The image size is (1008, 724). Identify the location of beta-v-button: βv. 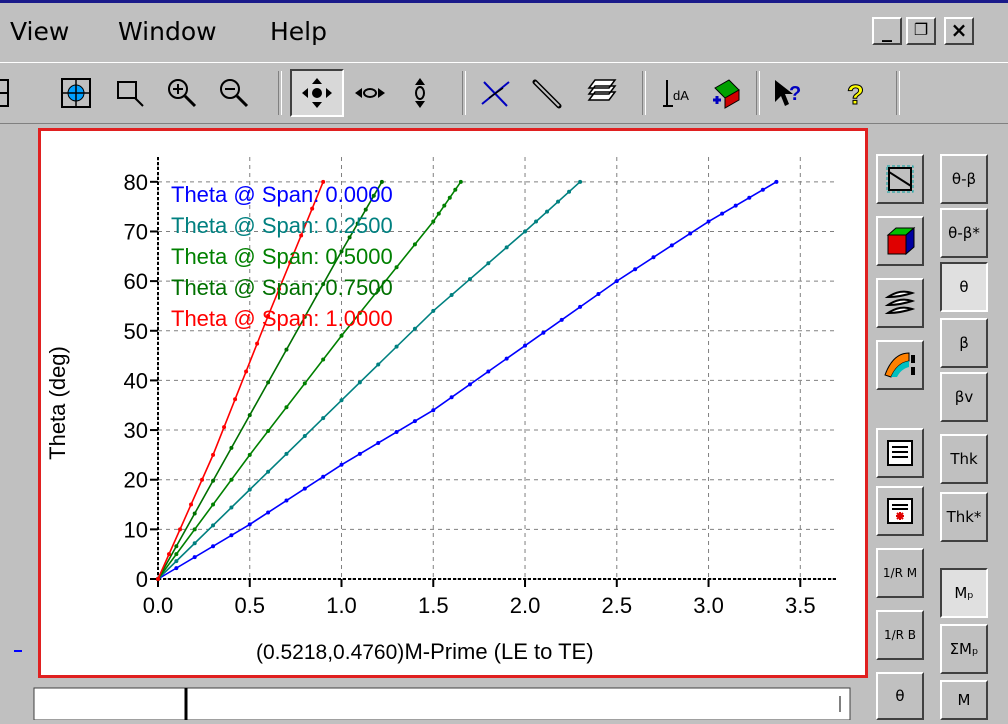
(964, 397).